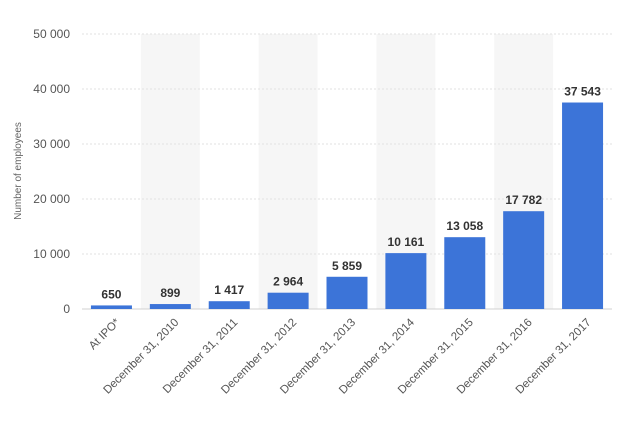  I want to click on y-axis-title: Number of employees, so click(18, 171).